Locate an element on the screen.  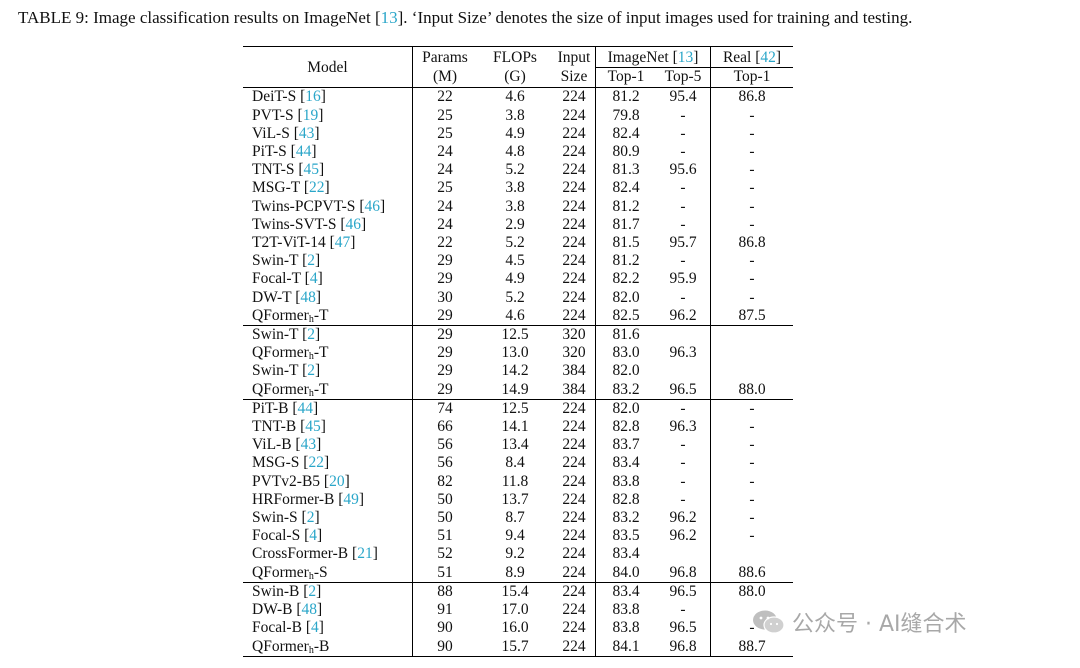
table-row: T2T-ViT-14 [47] 22 5.2 224 81.5 95.7 86.8 is located at coordinates (518, 243).